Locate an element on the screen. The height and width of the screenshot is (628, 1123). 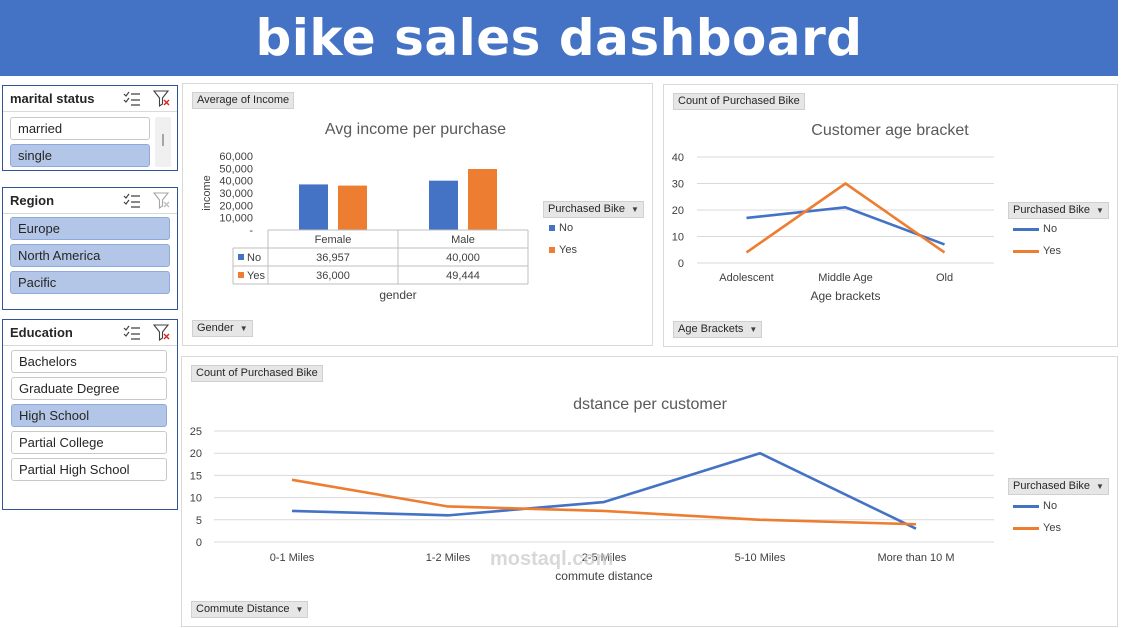
table-row-header: No is located at coordinates (254, 258).